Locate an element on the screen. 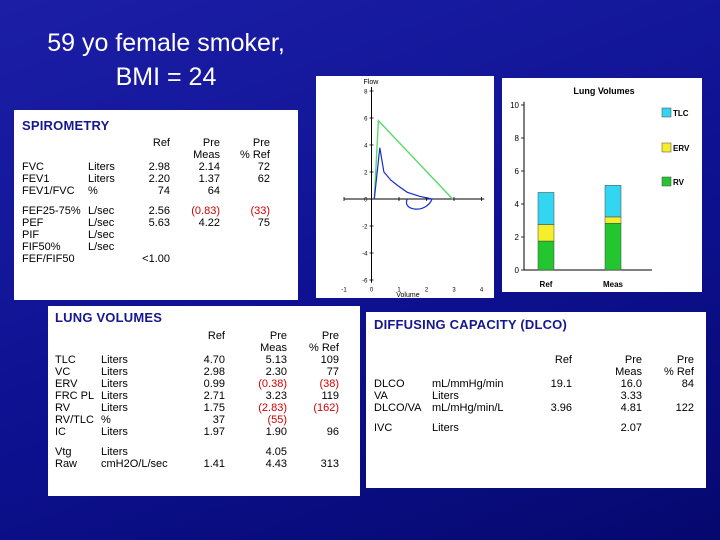 The width and height of the screenshot is (720, 540). lv-y-tick-label: 4 is located at coordinates (517, 204).